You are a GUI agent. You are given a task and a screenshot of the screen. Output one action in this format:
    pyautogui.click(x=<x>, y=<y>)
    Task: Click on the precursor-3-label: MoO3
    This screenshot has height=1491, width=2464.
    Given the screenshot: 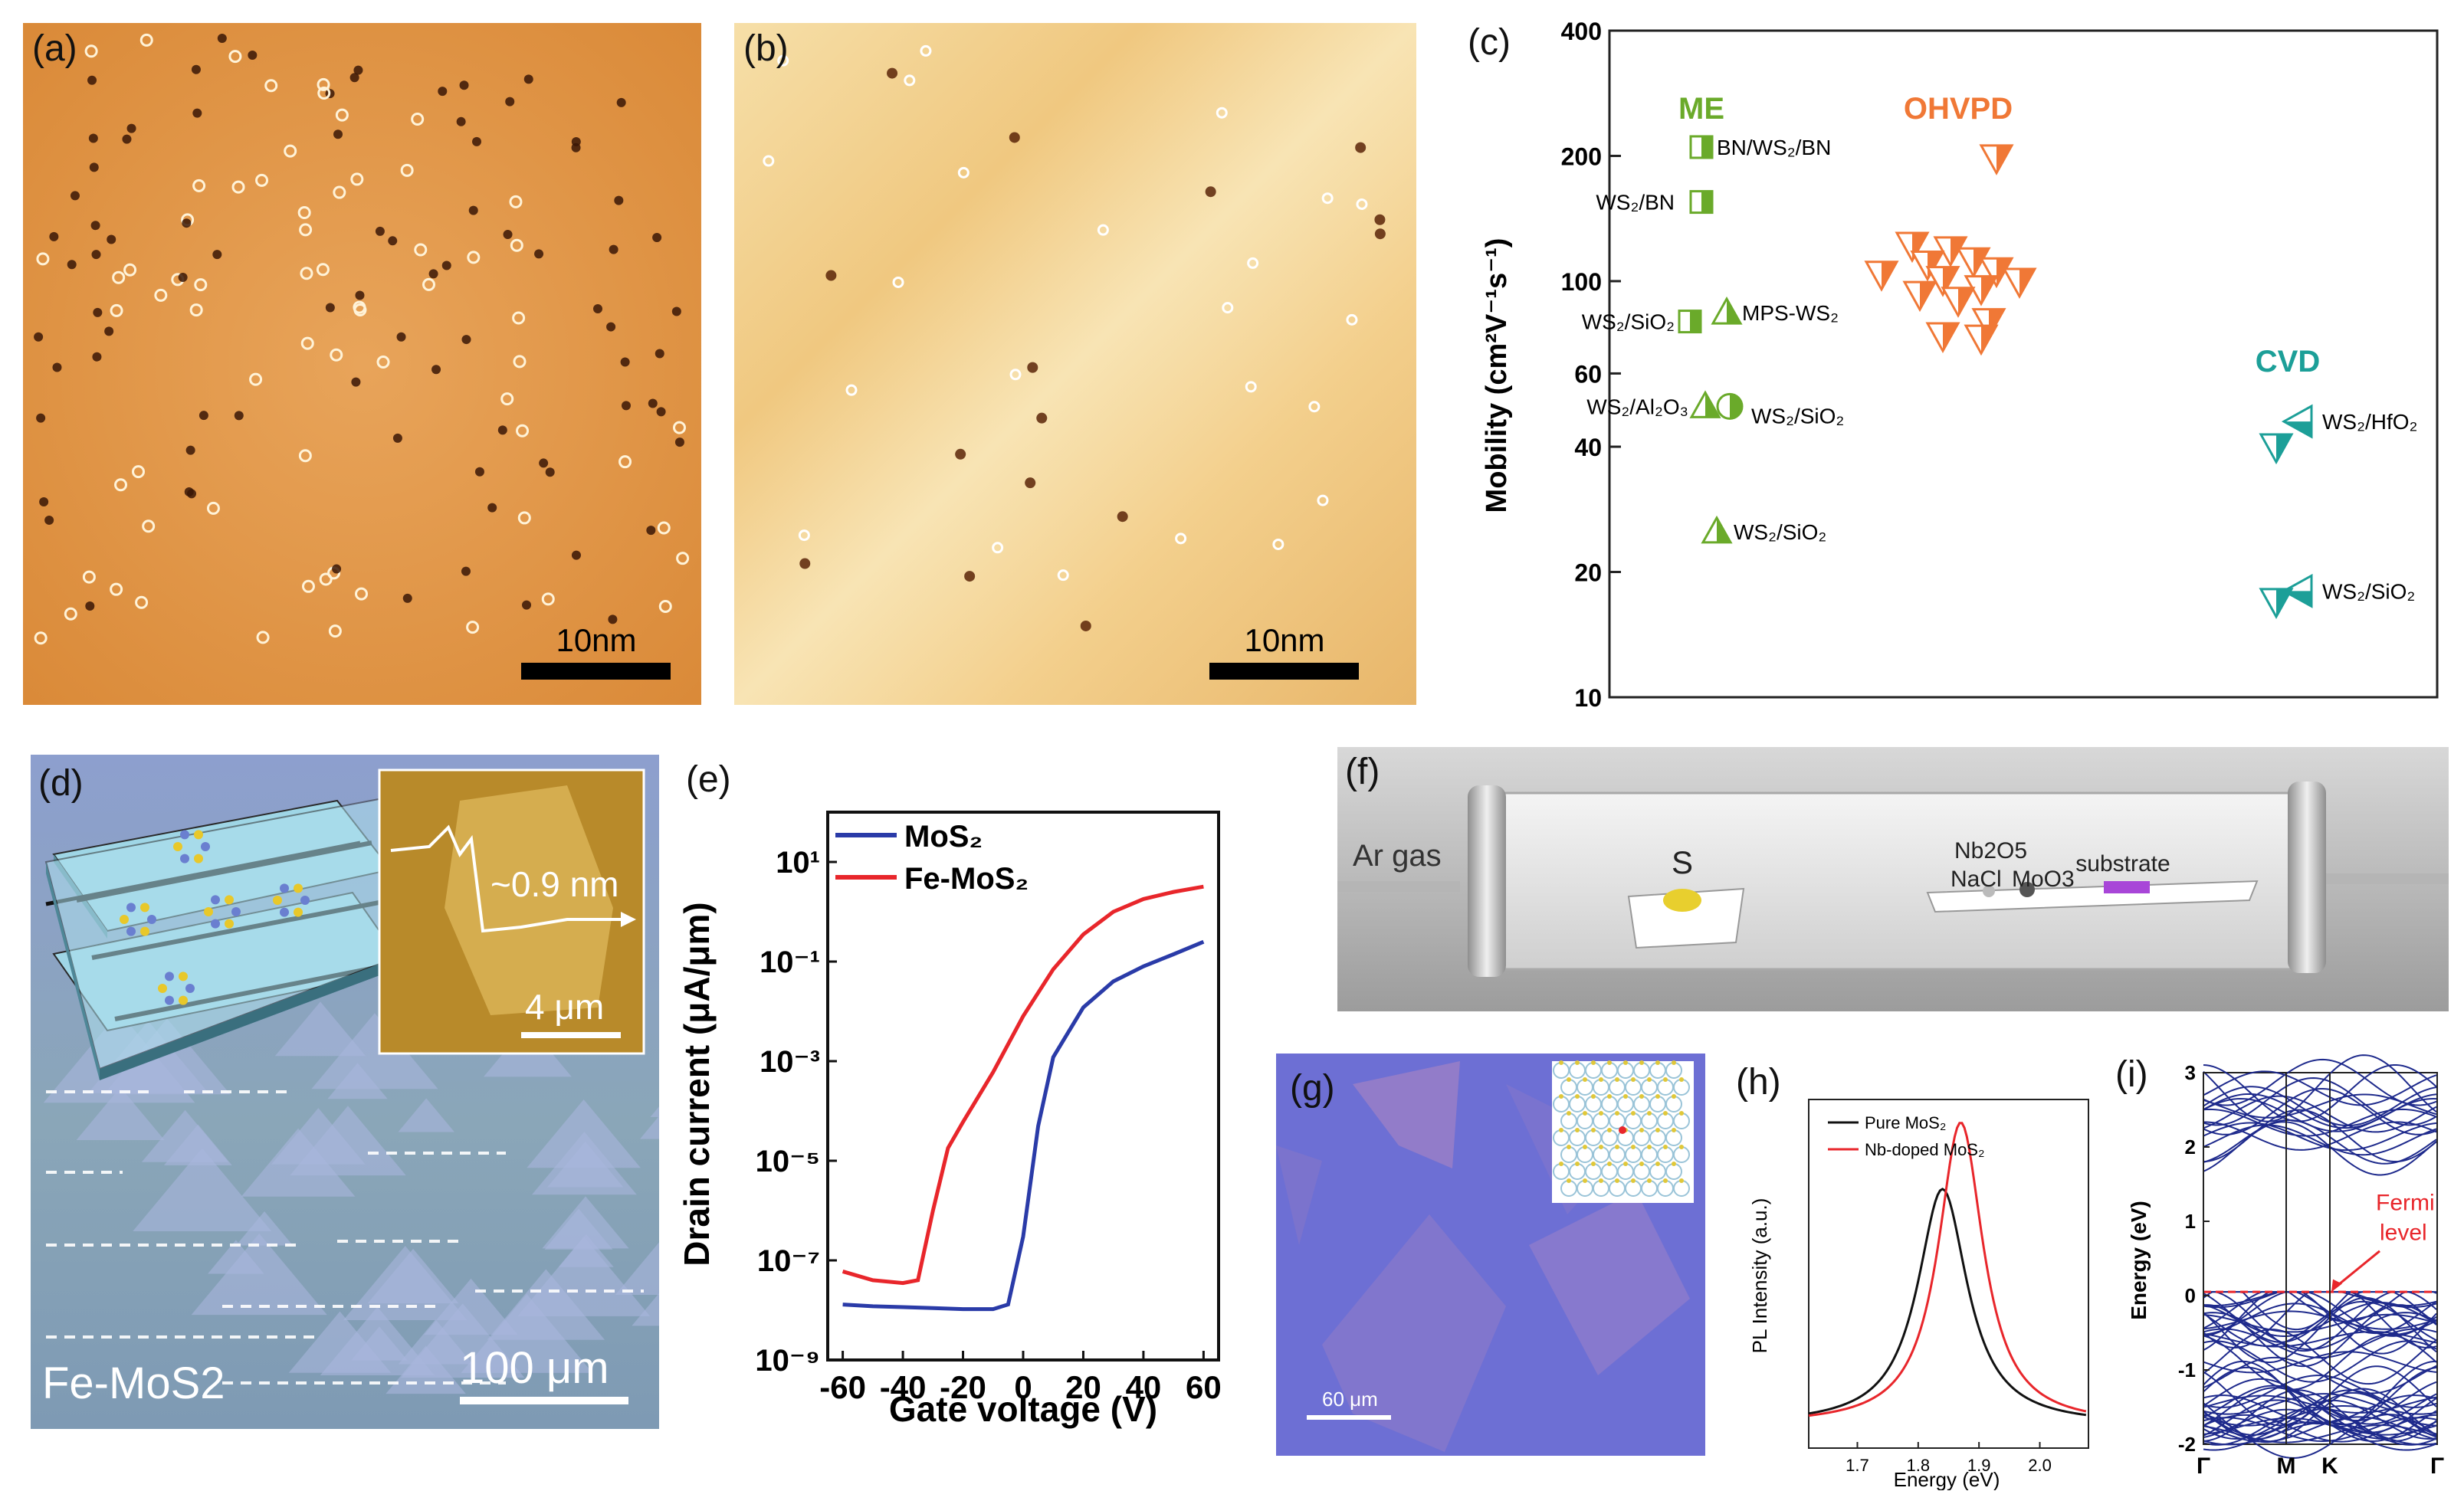 What is the action you would take?
    pyautogui.click(x=2043, y=879)
    